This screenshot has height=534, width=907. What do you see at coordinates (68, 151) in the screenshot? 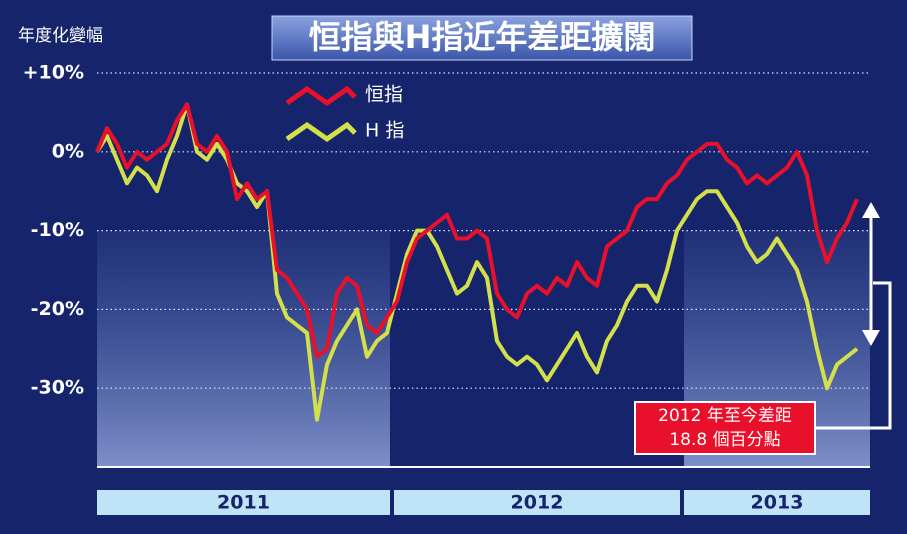
I see `y-tick-label: 0%` at bounding box center [68, 151].